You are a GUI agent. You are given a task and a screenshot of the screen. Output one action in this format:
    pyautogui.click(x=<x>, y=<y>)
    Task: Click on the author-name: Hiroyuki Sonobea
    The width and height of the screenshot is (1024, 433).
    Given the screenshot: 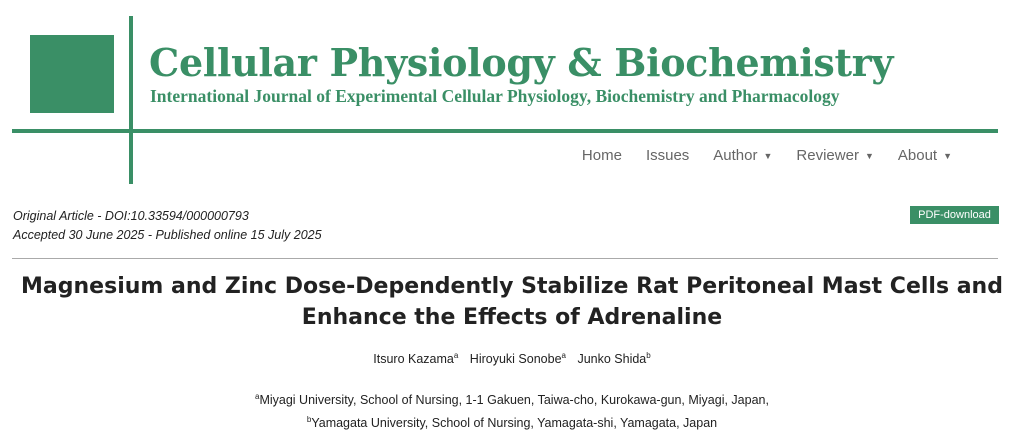 What is the action you would take?
    pyautogui.click(x=517, y=359)
    